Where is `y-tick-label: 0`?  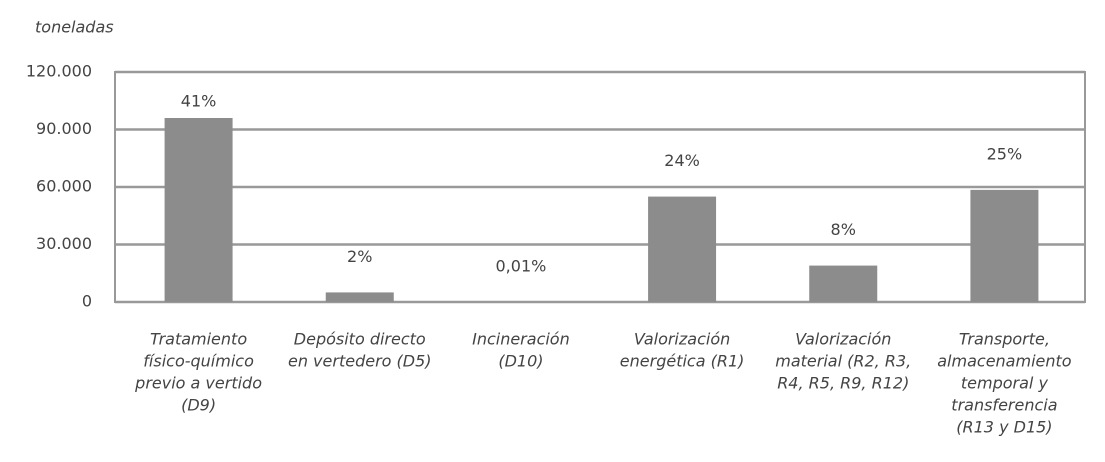
y-tick-label: 0 is located at coordinates (87, 301).